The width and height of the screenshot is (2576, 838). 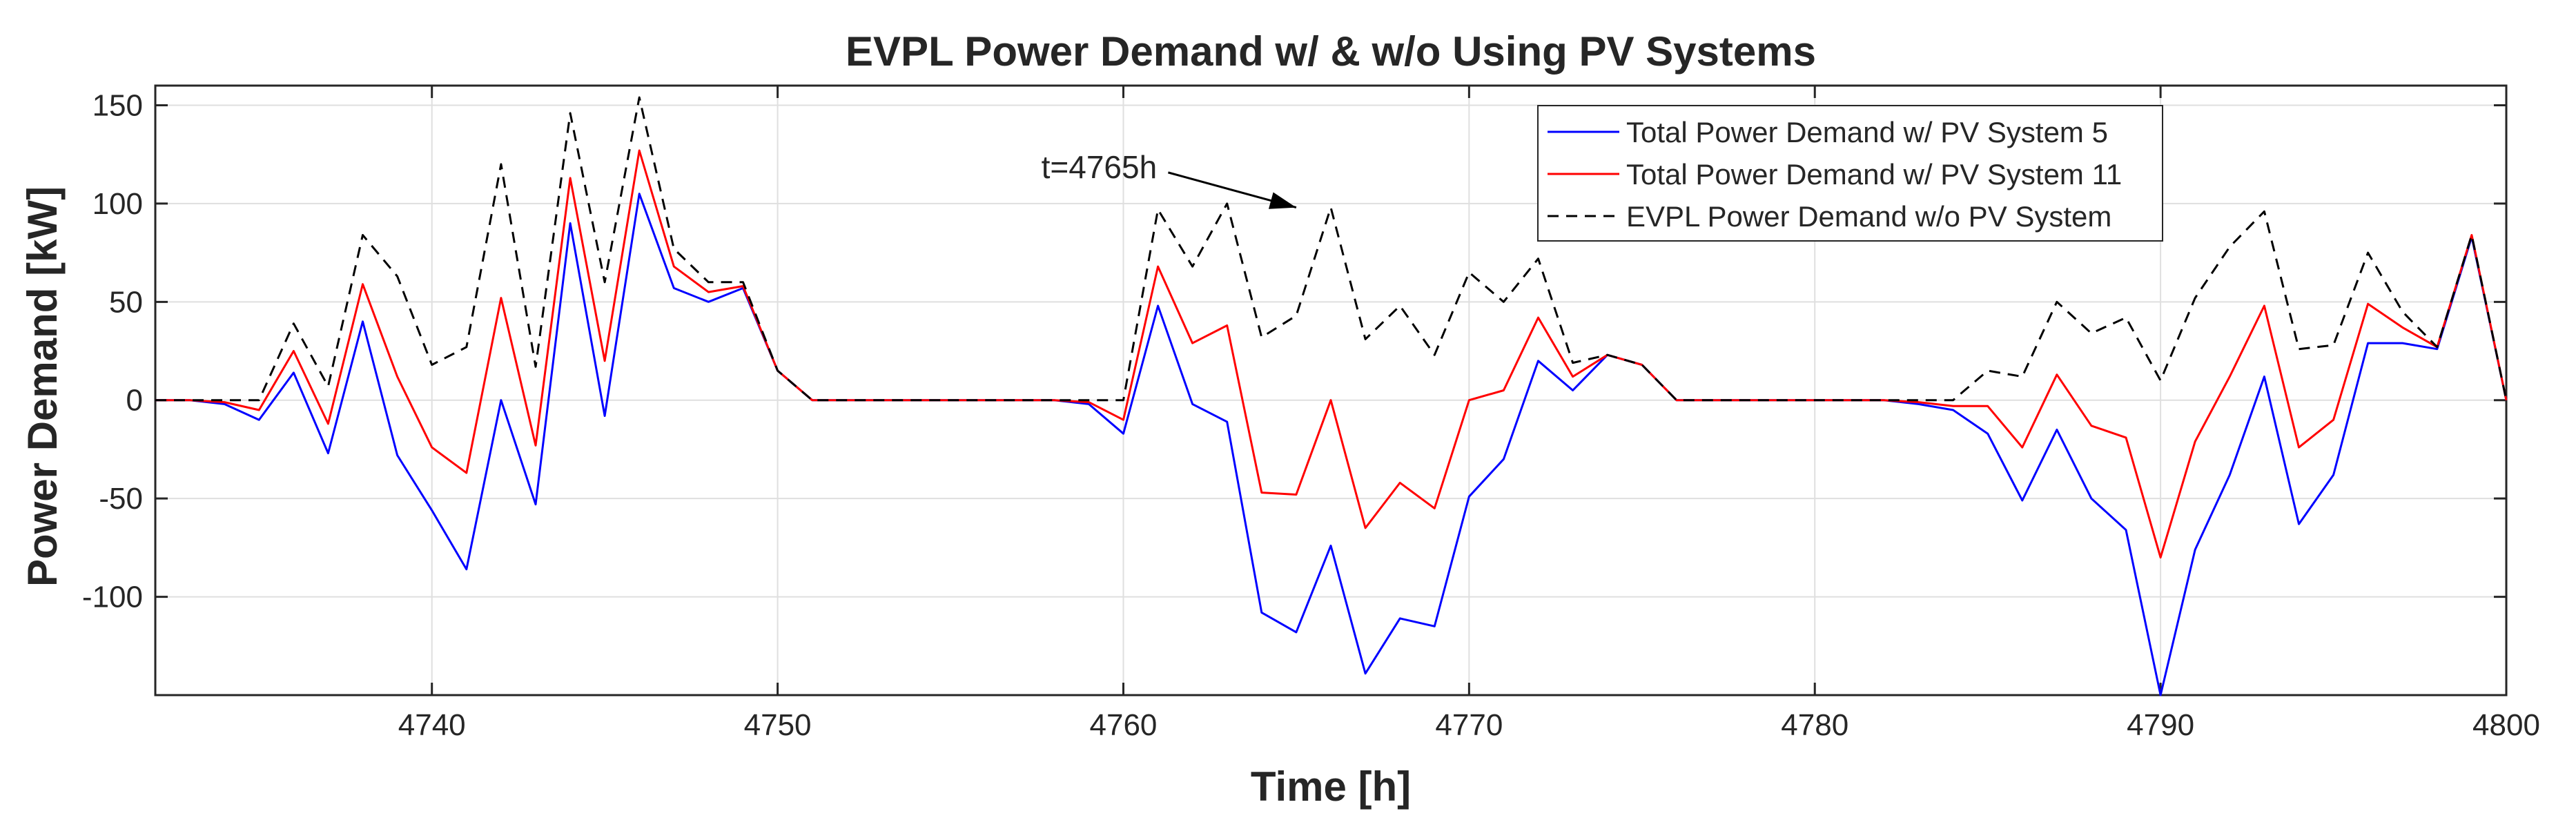 I want to click on y-tick-label: 100, so click(x=117, y=204).